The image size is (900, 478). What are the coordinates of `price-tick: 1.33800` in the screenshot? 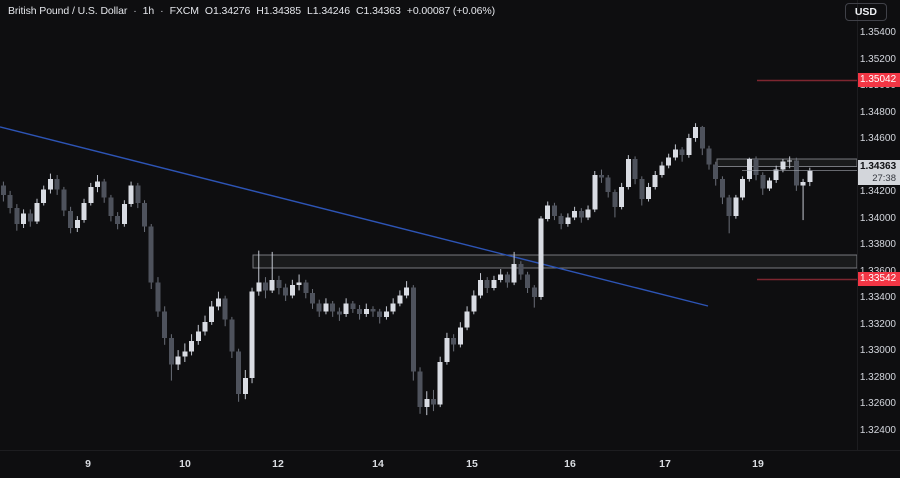 It's located at (877, 245).